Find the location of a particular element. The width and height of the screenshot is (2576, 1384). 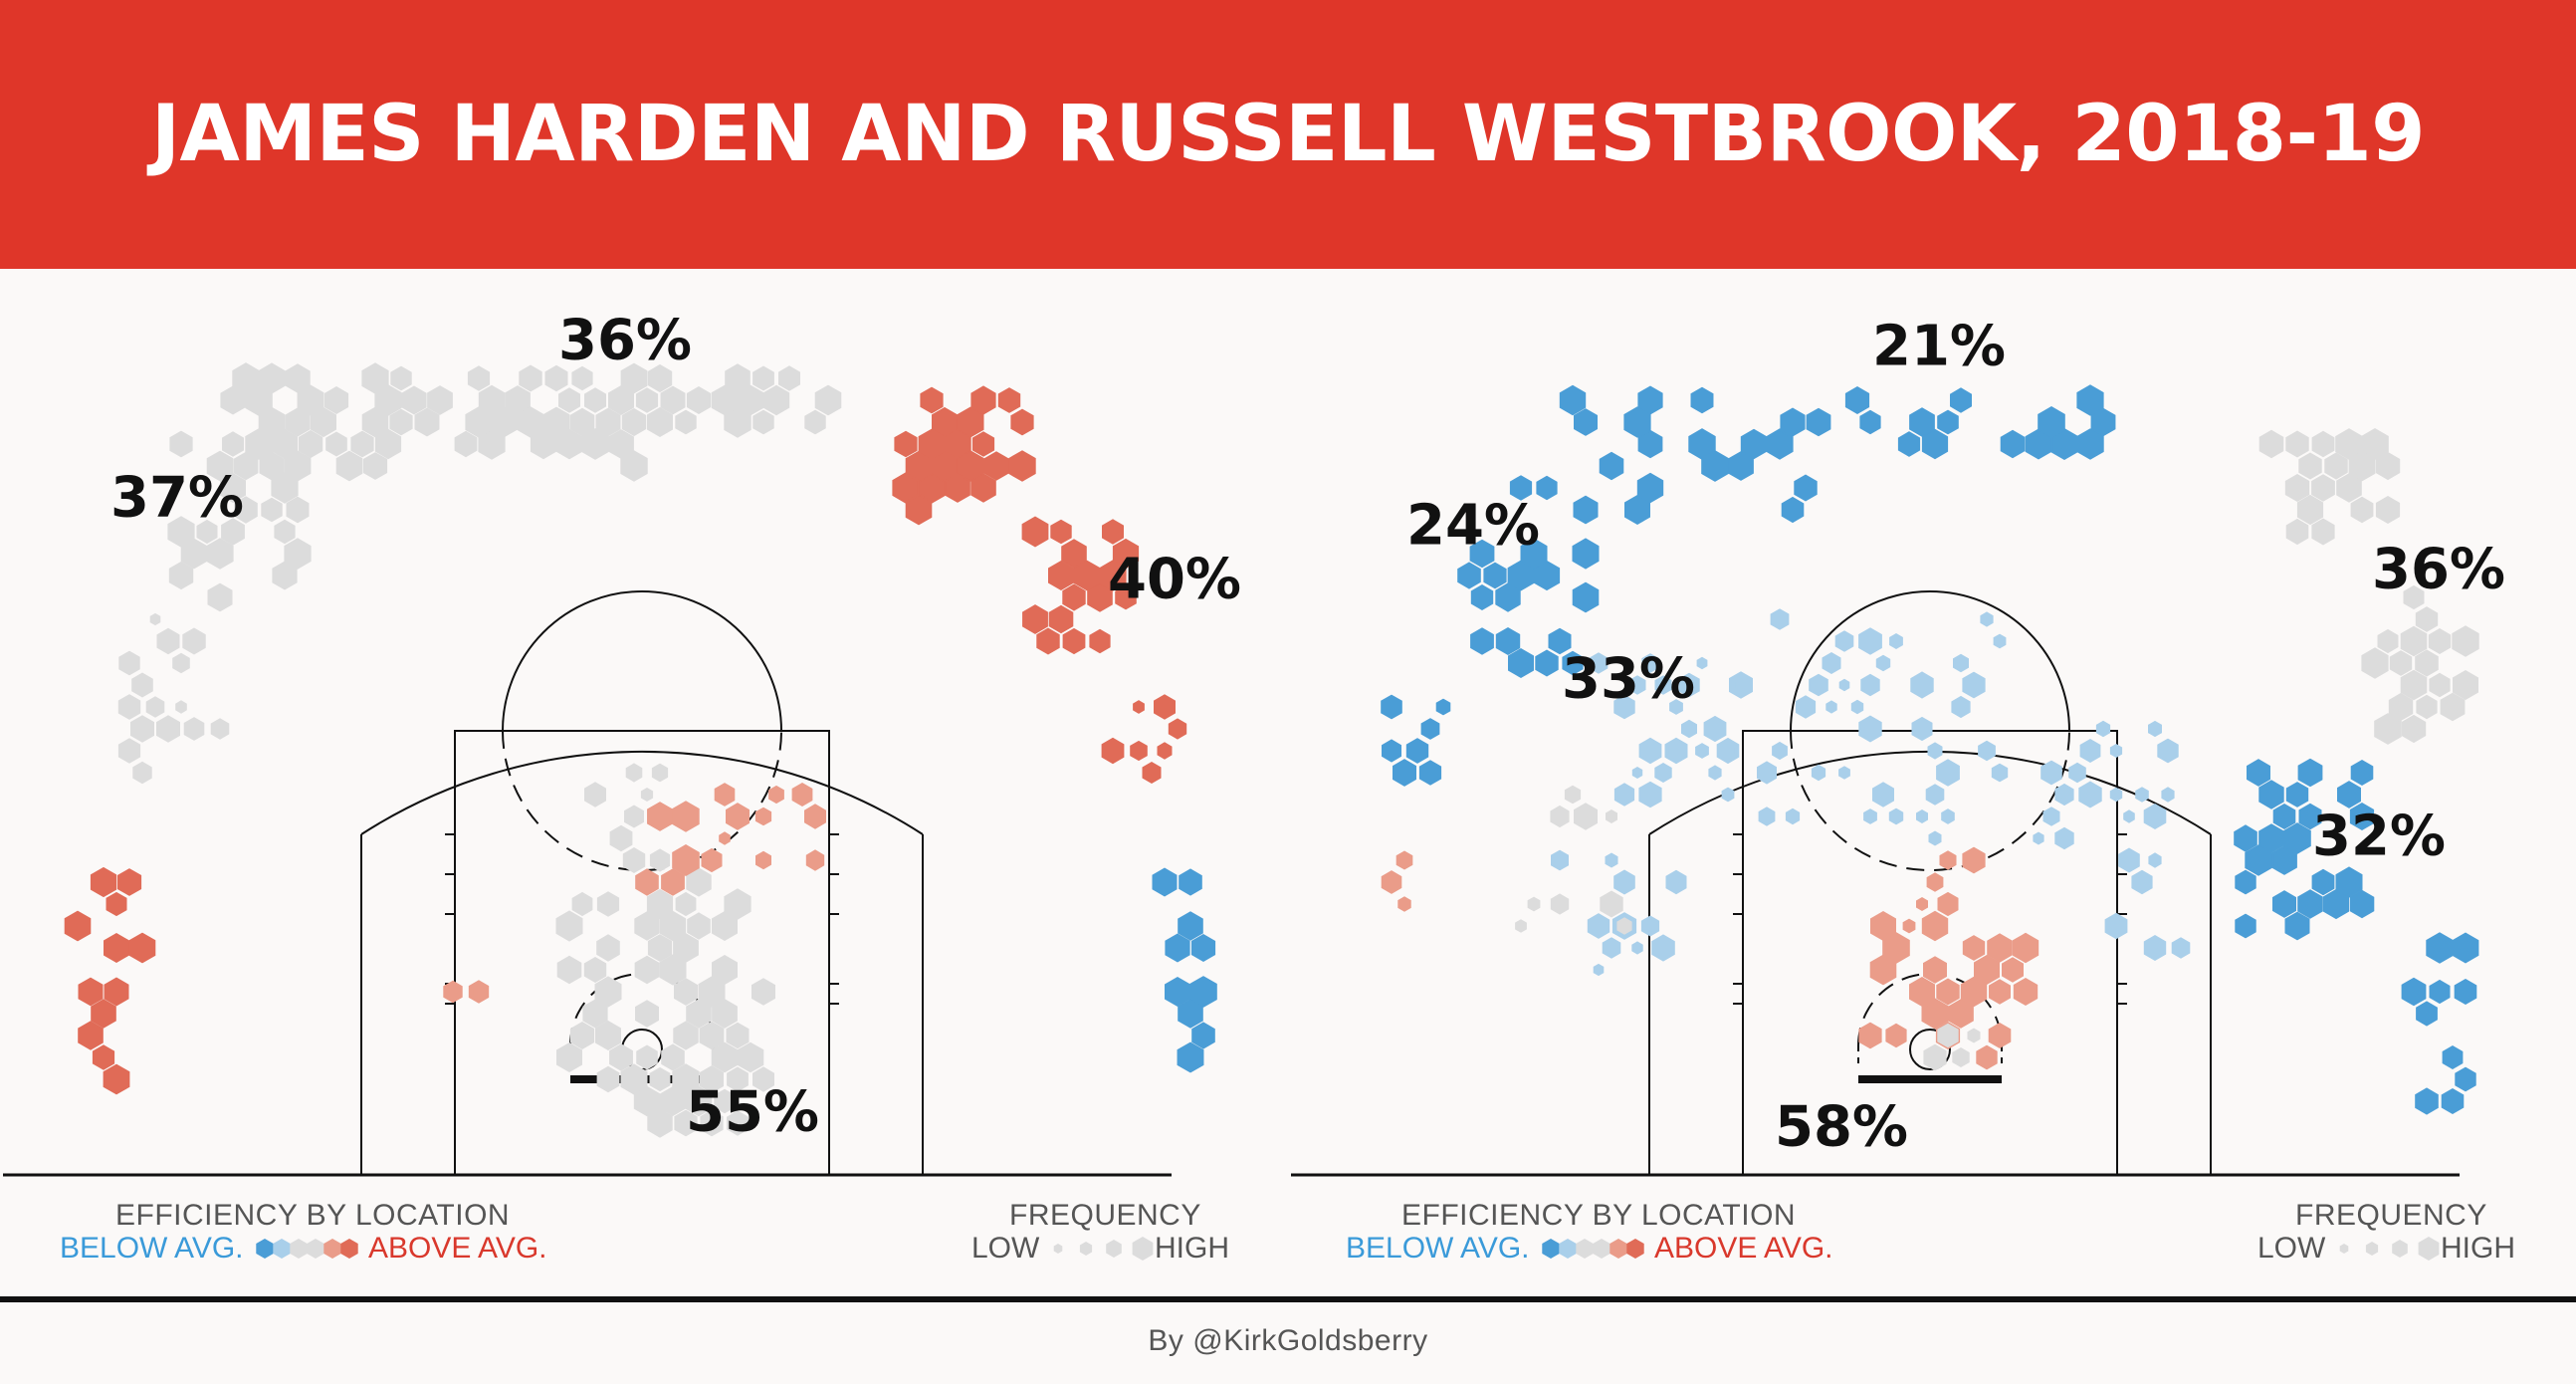

harden-zone-label: 40% is located at coordinates (1174, 579).